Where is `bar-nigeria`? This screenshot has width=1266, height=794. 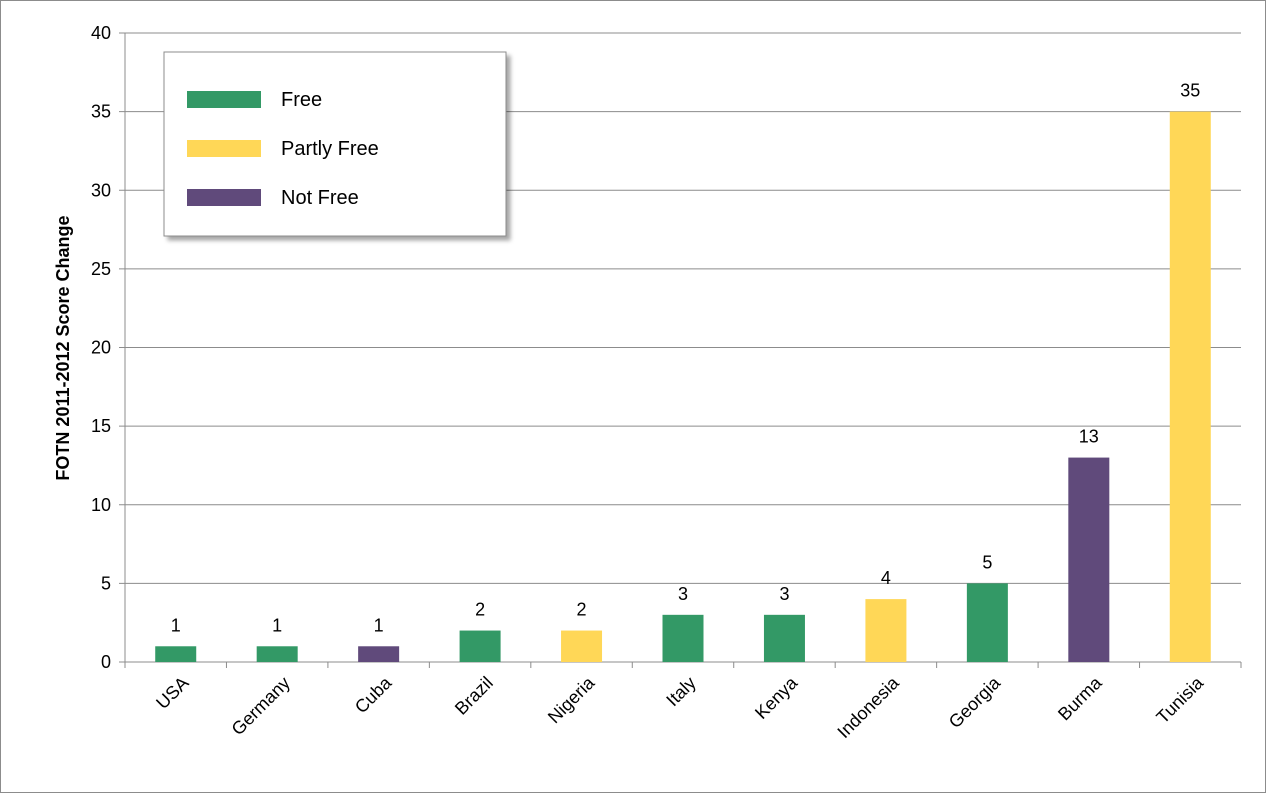
bar-nigeria is located at coordinates (582, 646).